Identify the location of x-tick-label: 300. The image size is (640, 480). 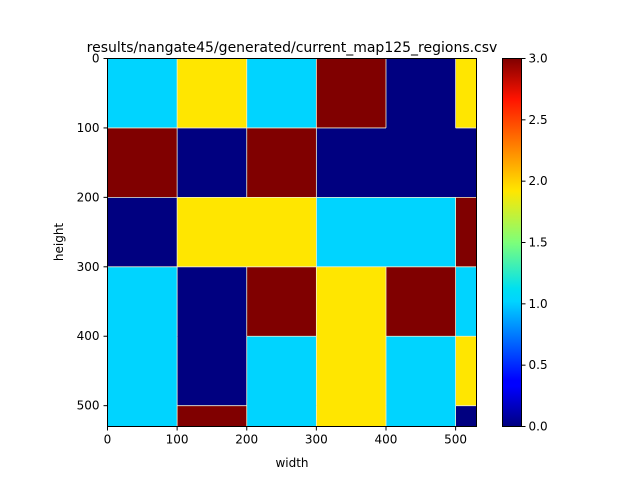
(316, 440).